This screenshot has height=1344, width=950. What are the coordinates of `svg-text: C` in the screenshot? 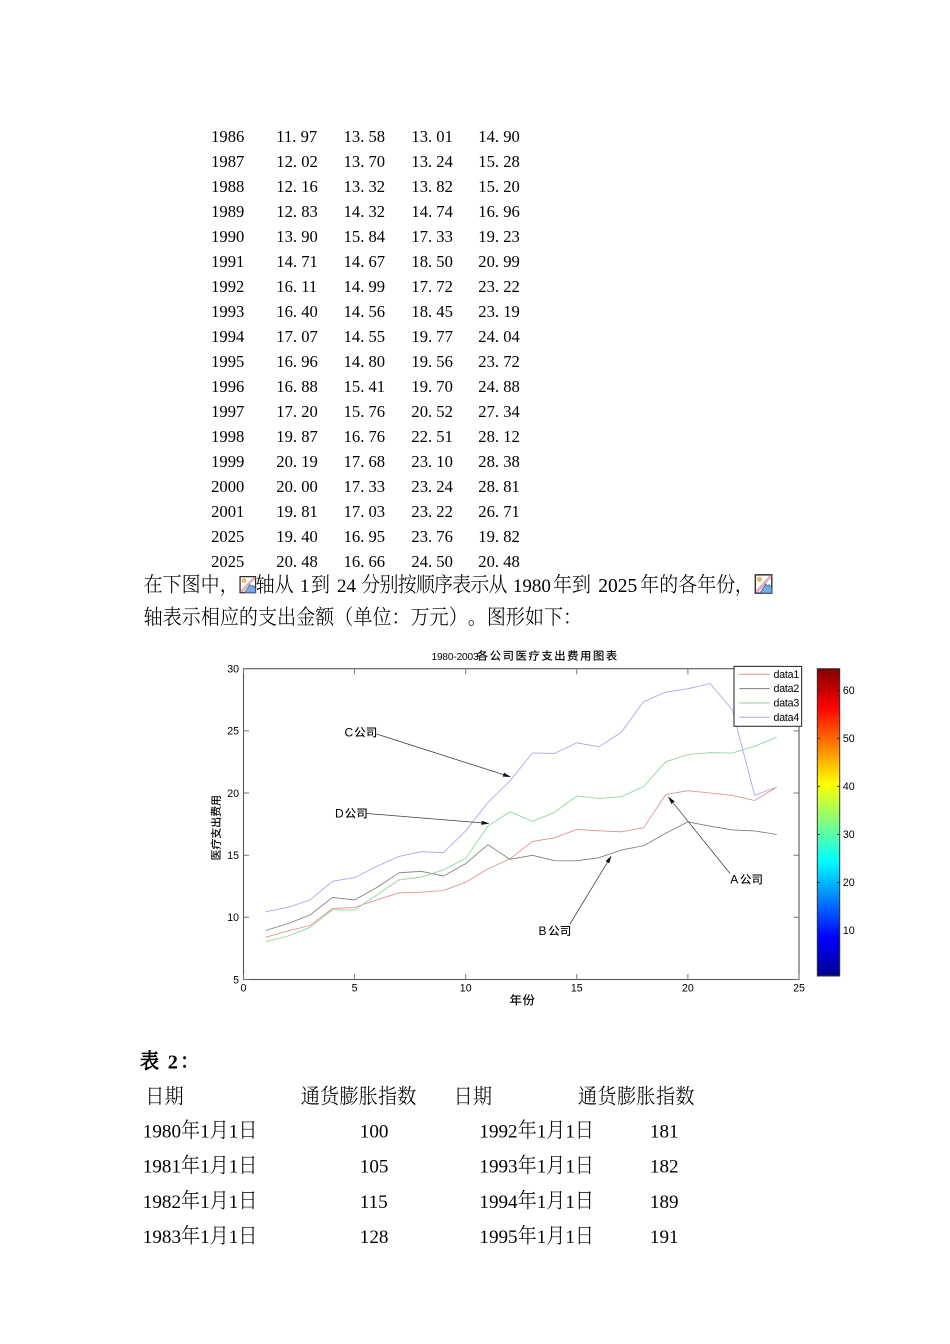 It's located at (349, 733).